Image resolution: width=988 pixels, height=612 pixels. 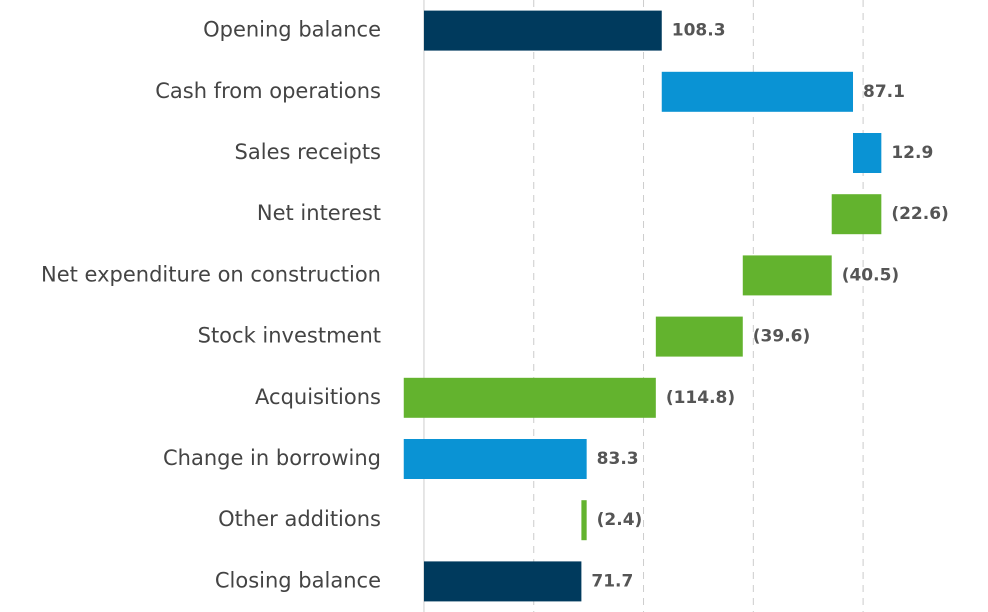 What do you see at coordinates (211, 274) in the screenshot?
I see `category-label: Net expenditure on construction` at bounding box center [211, 274].